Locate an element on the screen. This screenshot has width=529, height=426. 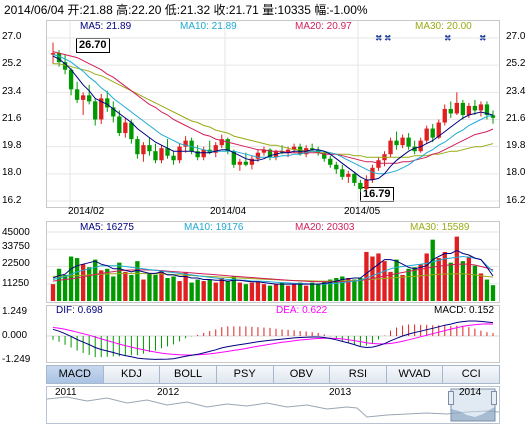
price-ma10-label: MA10: 21.89 is located at coordinates (208, 26).